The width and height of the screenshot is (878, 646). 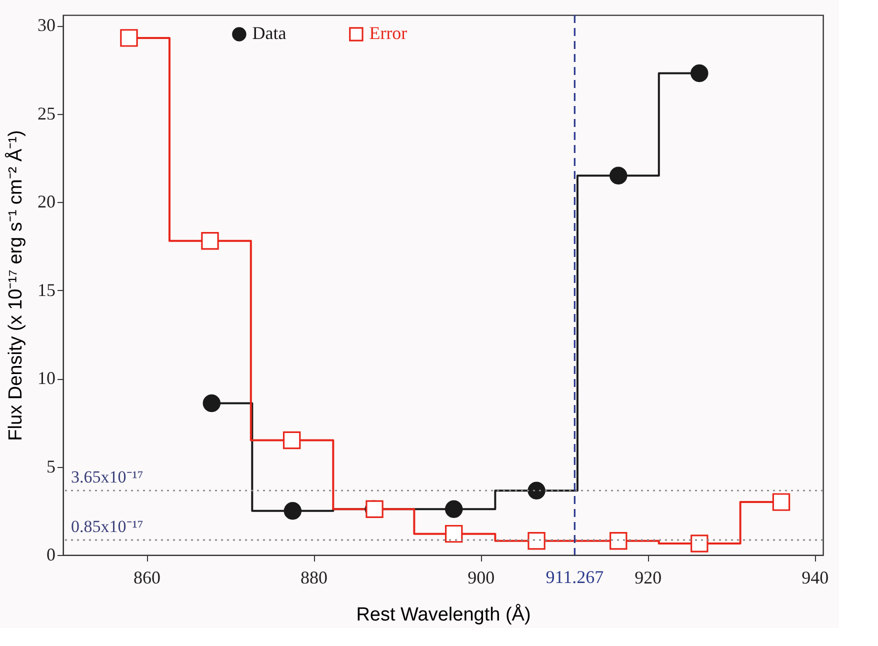 What do you see at coordinates (107, 526) in the screenshot?
I see `ref-line-label: 0.85x10⁻¹⁷` at bounding box center [107, 526].